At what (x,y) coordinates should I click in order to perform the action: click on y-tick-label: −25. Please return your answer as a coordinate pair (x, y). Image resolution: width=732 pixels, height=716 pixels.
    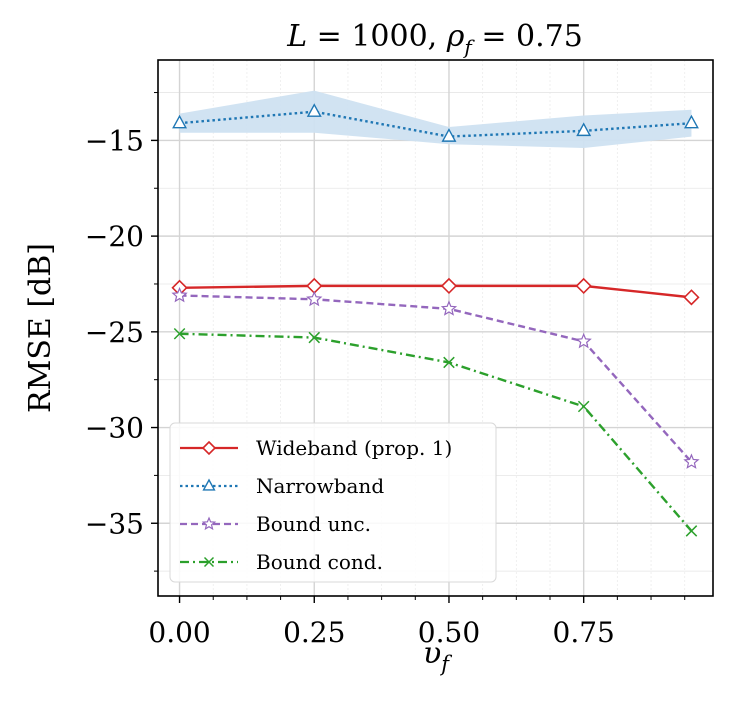
    Looking at the image, I should click on (114, 332).